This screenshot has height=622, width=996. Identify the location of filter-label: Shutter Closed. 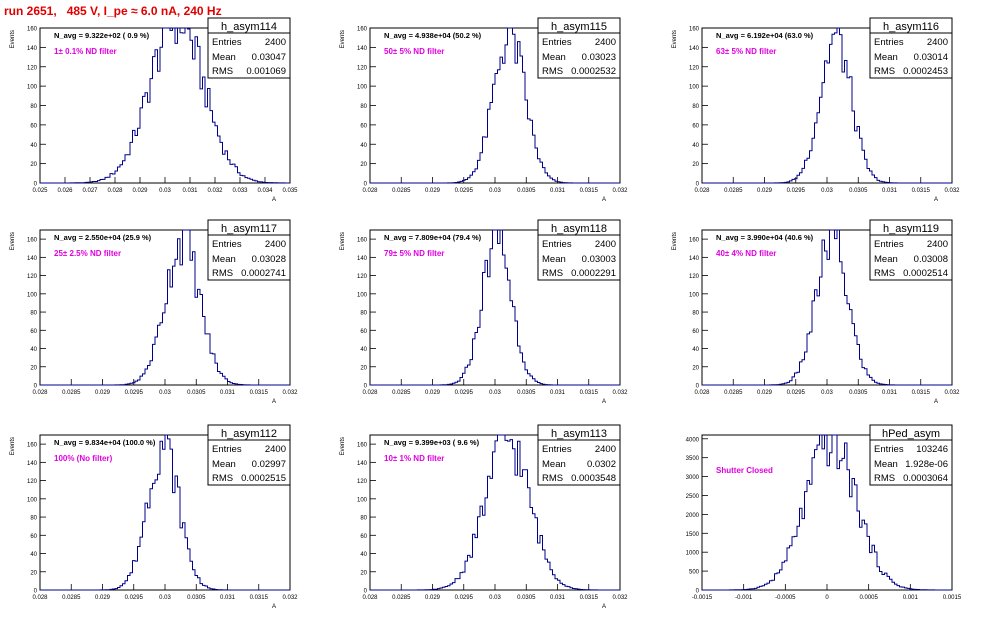
(744, 470).